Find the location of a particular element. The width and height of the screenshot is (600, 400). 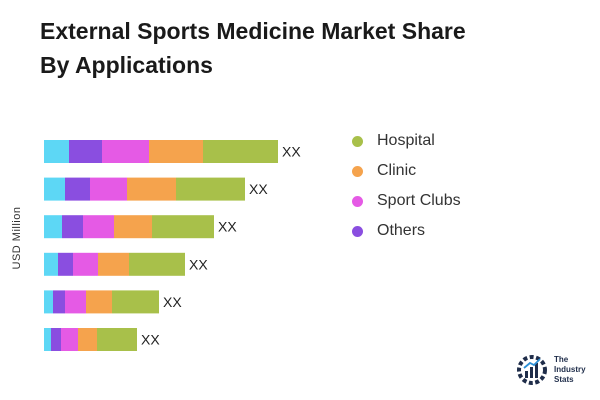

chart-title-line-2: By Applications is located at coordinates (126, 65).